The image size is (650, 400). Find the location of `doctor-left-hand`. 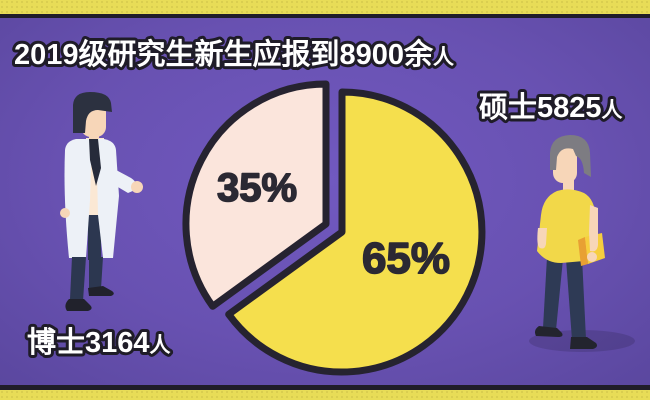

doctor-left-hand is located at coordinates (65, 213).